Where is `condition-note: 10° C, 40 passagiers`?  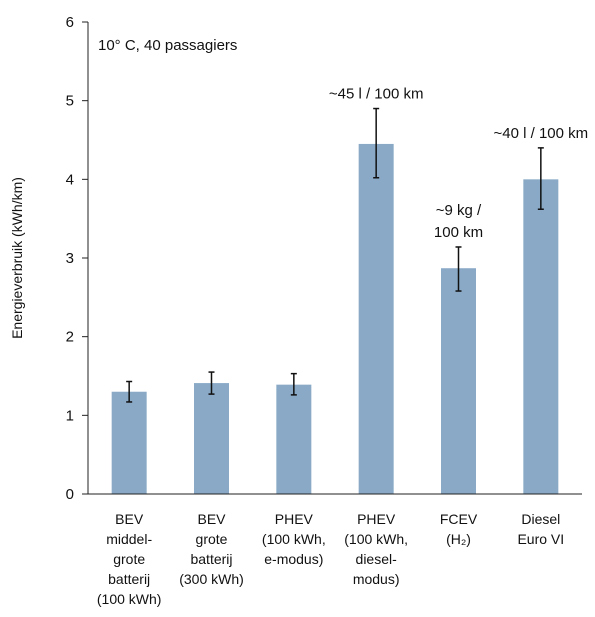 condition-note: 10° C, 40 passagiers is located at coordinates (167, 45).